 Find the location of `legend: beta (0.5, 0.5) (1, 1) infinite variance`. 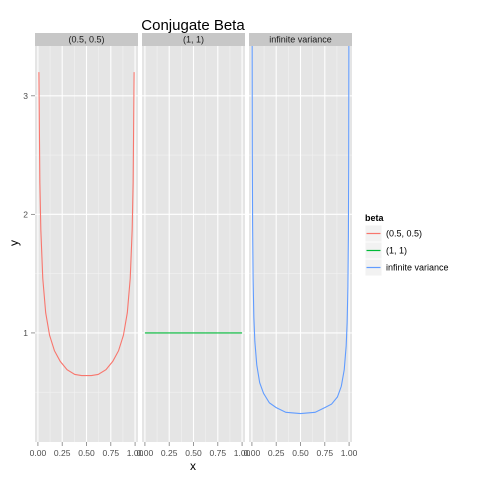

legend: beta (0.5, 0.5) (1, 1) infinite variance is located at coordinates (406, 245).